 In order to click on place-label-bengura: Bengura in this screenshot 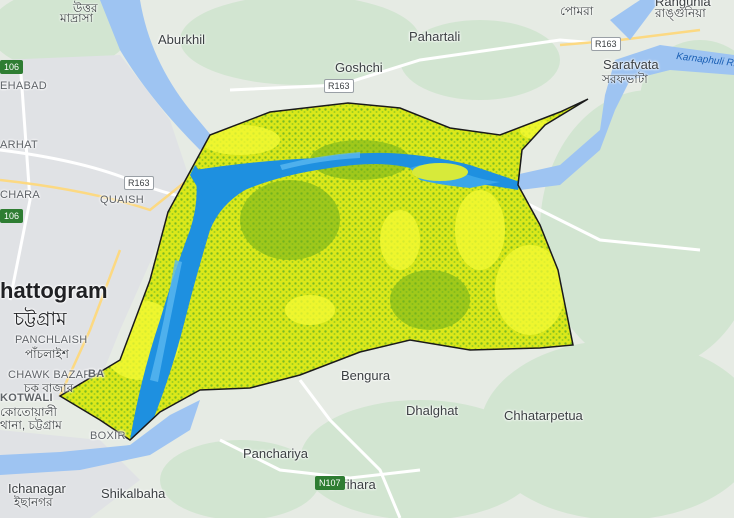, I will do `click(366, 375)`.